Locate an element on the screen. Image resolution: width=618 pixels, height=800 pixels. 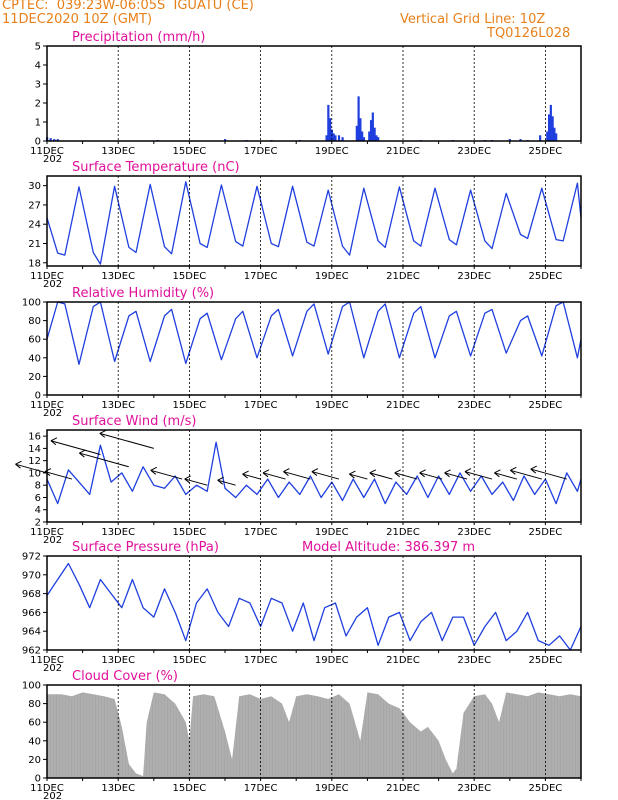
precip-ytick-label: 0 is located at coordinates (38, 142).